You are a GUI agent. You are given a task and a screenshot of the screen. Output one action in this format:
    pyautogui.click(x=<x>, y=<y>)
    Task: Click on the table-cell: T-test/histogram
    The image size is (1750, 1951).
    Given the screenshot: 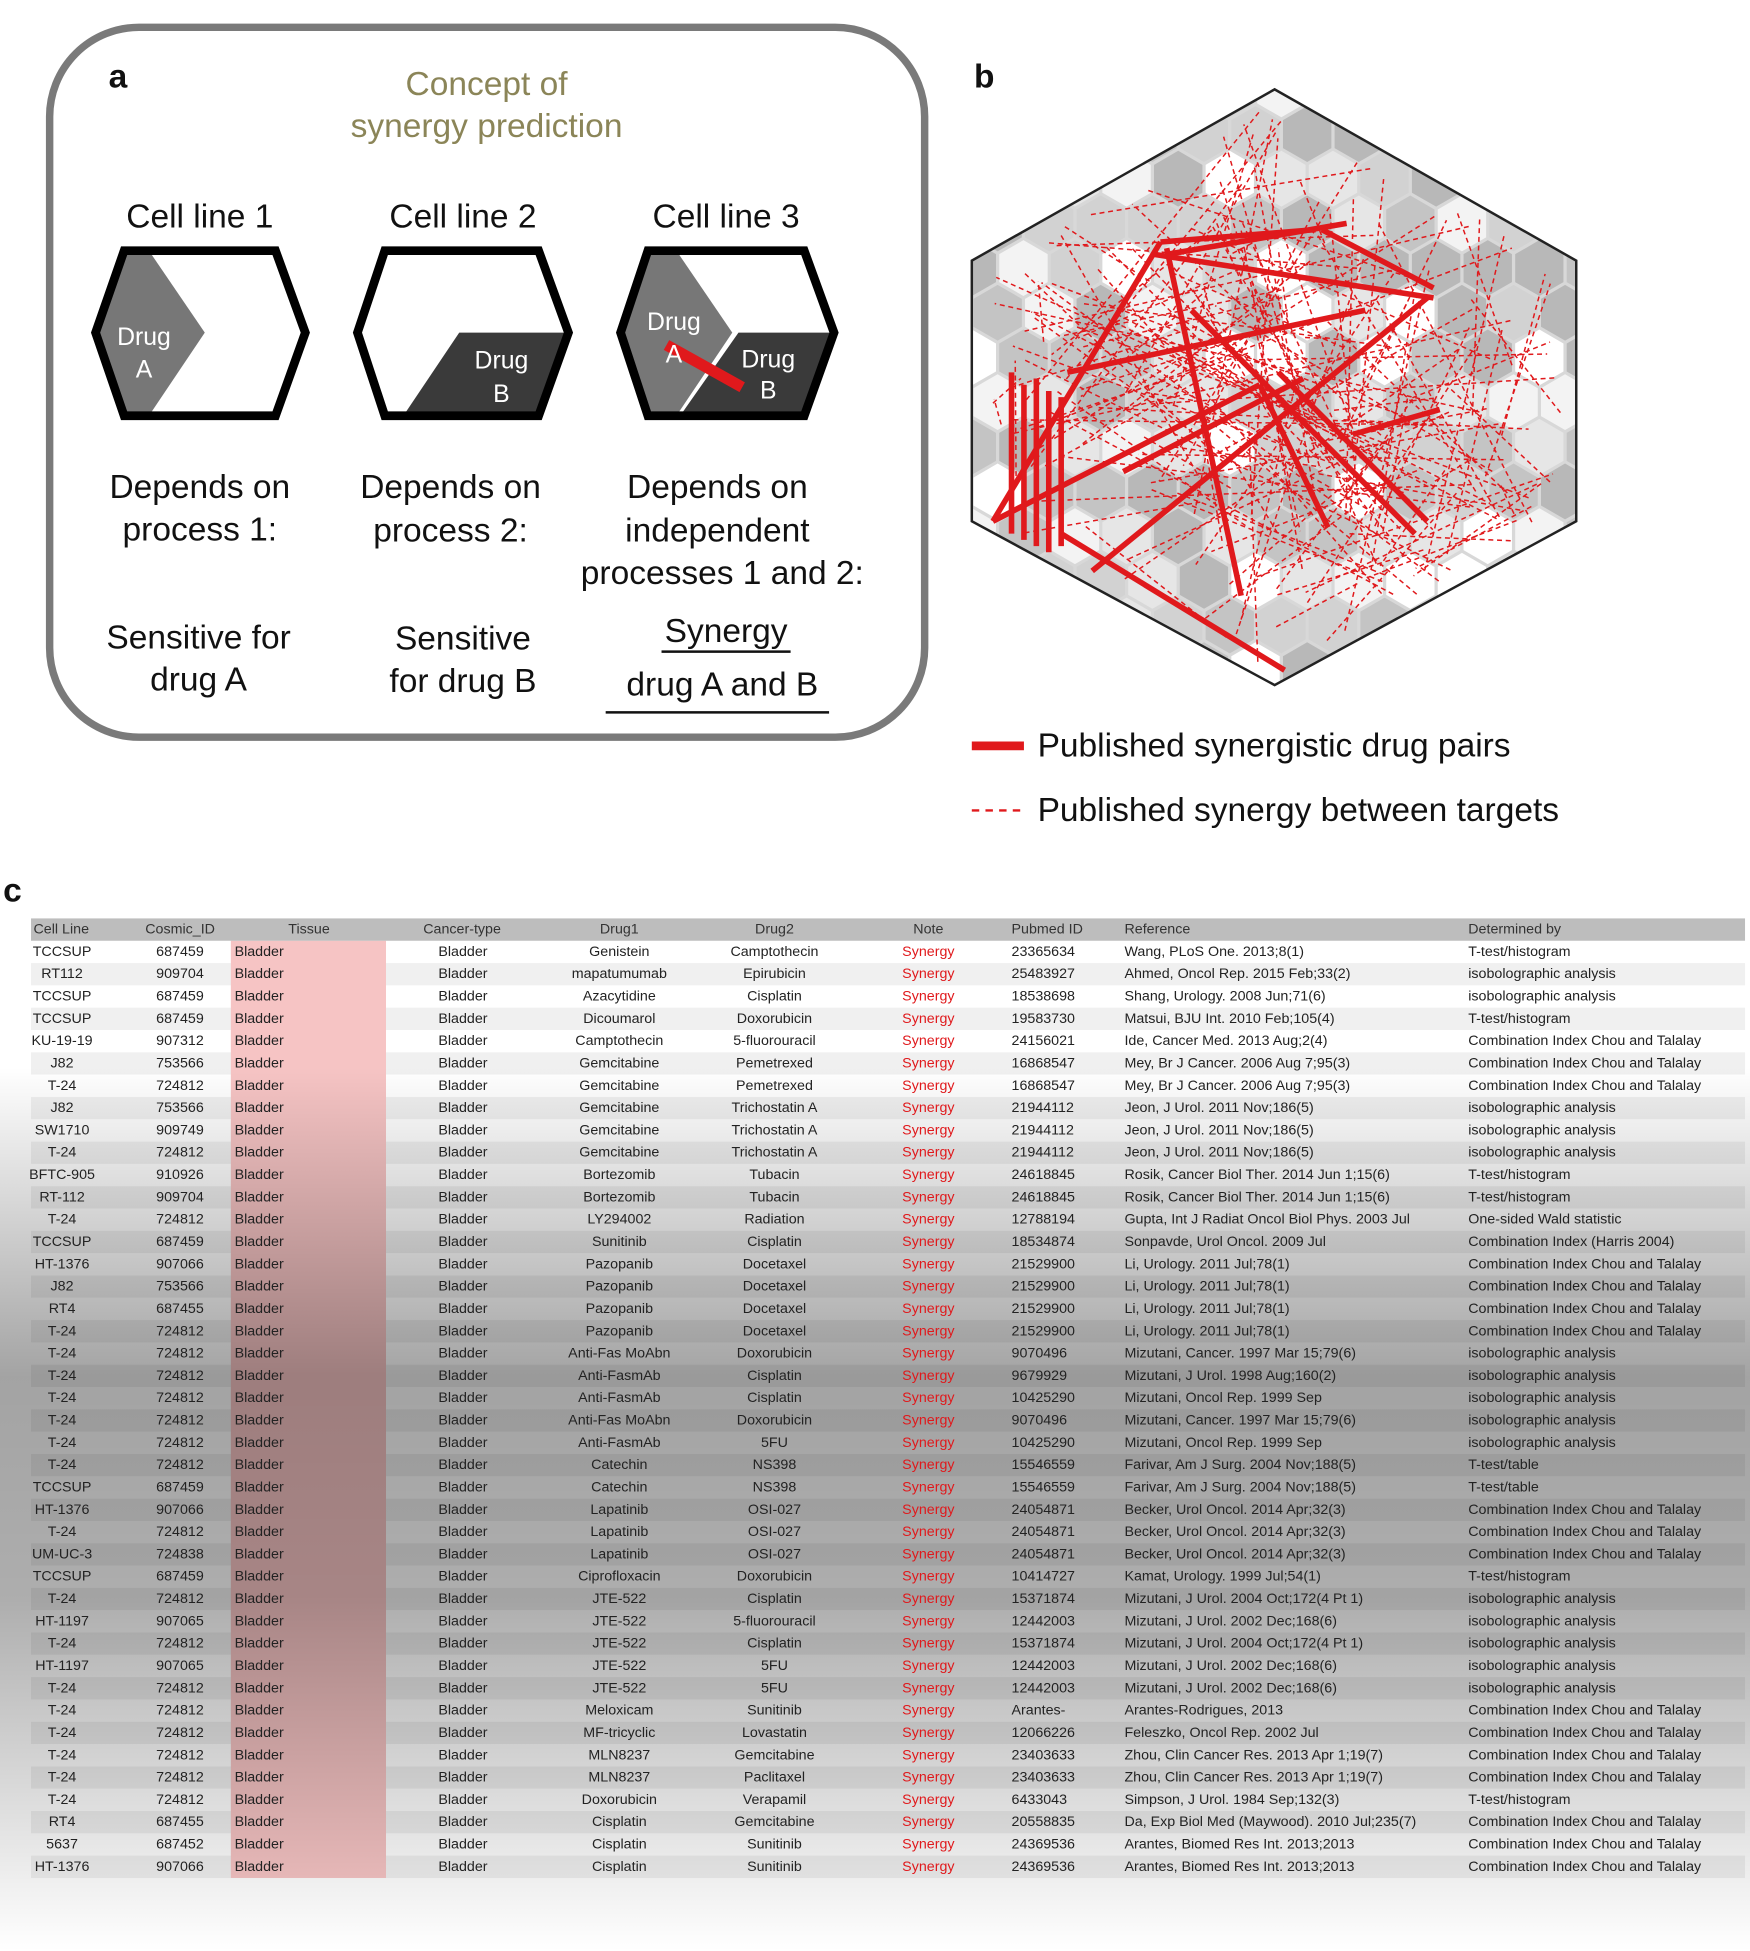 What is the action you would take?
    pyautogui.click(x=1519, y=1577)
    